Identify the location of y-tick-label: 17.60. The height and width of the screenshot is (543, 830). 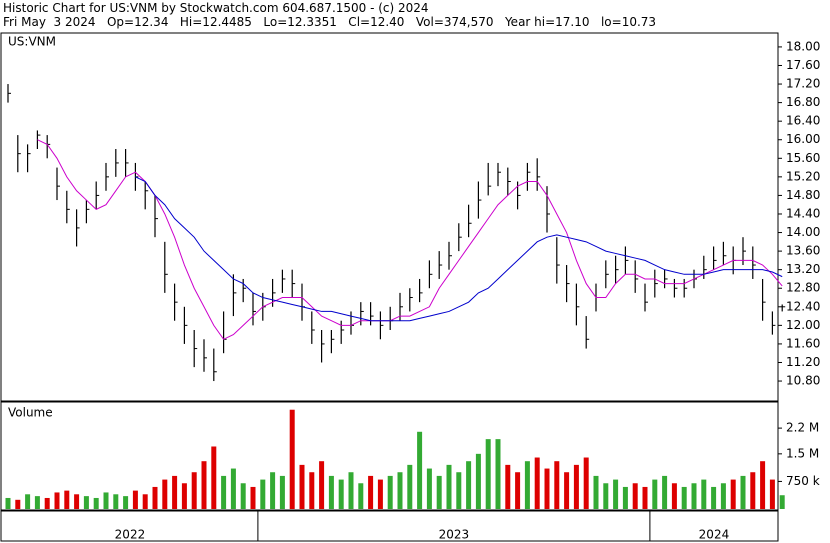
(803, 65).